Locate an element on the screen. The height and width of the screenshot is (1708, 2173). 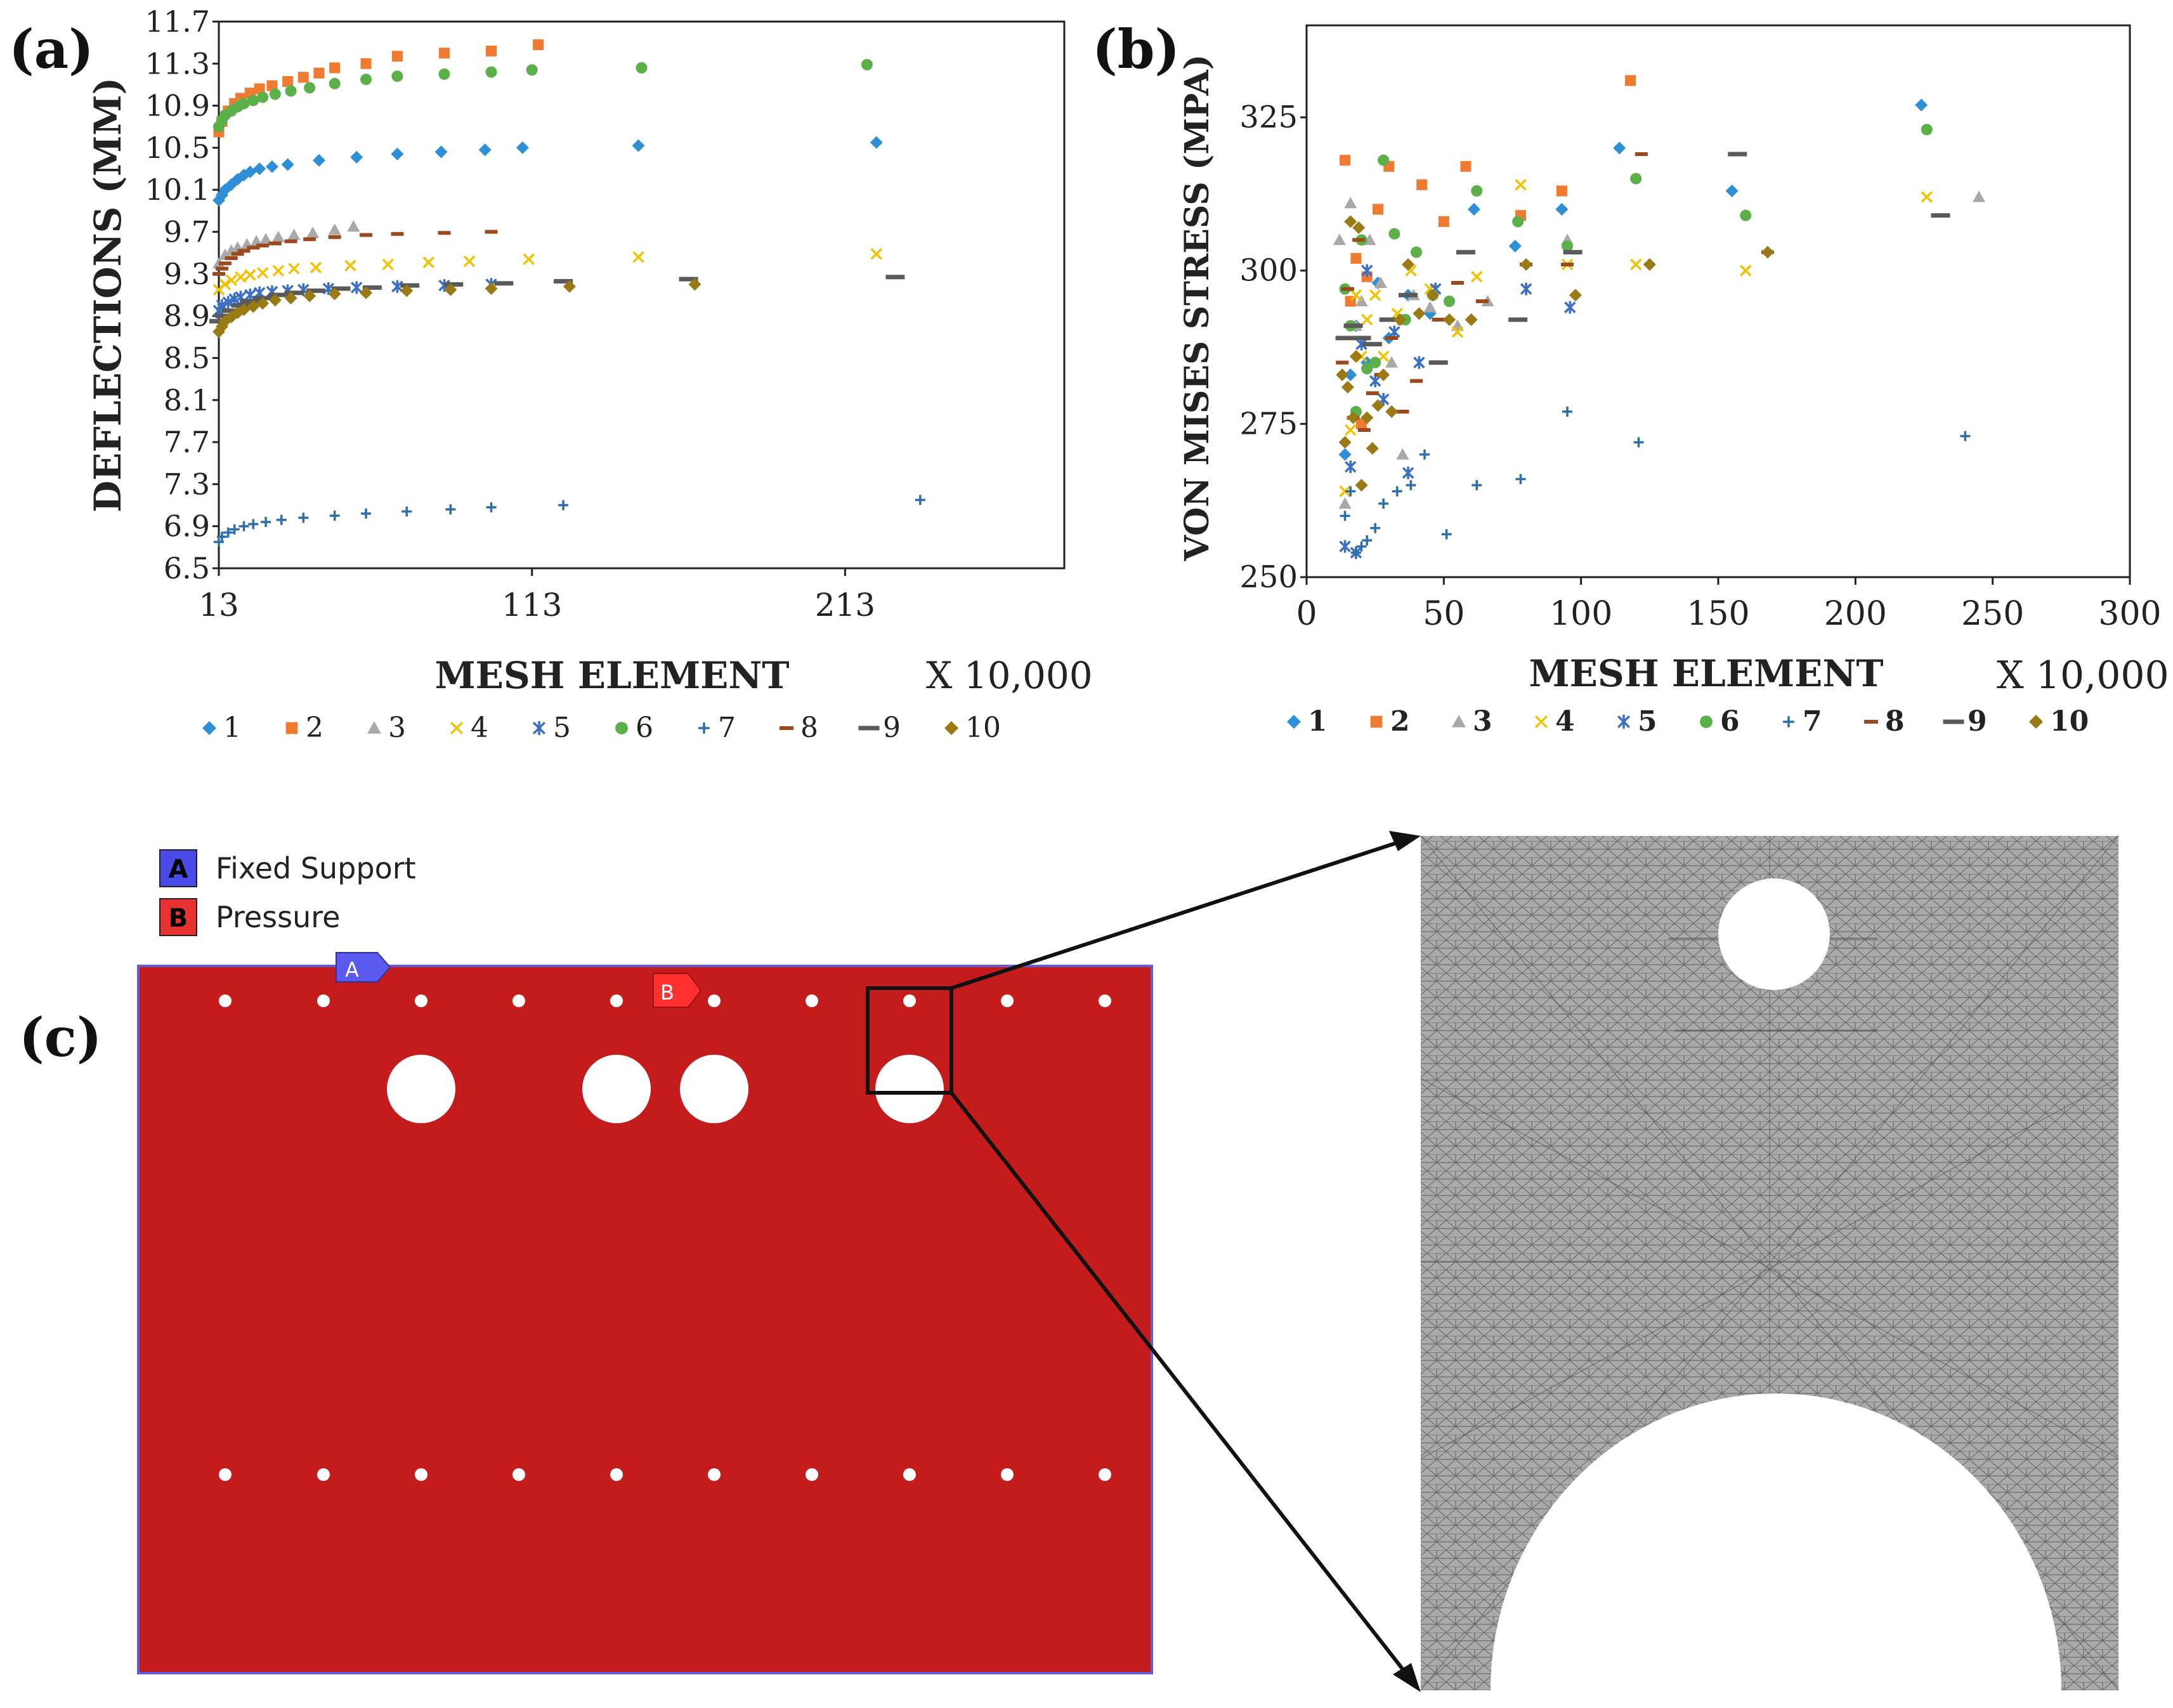
x-tick-label: 13 is located at coordinates (219, 605).